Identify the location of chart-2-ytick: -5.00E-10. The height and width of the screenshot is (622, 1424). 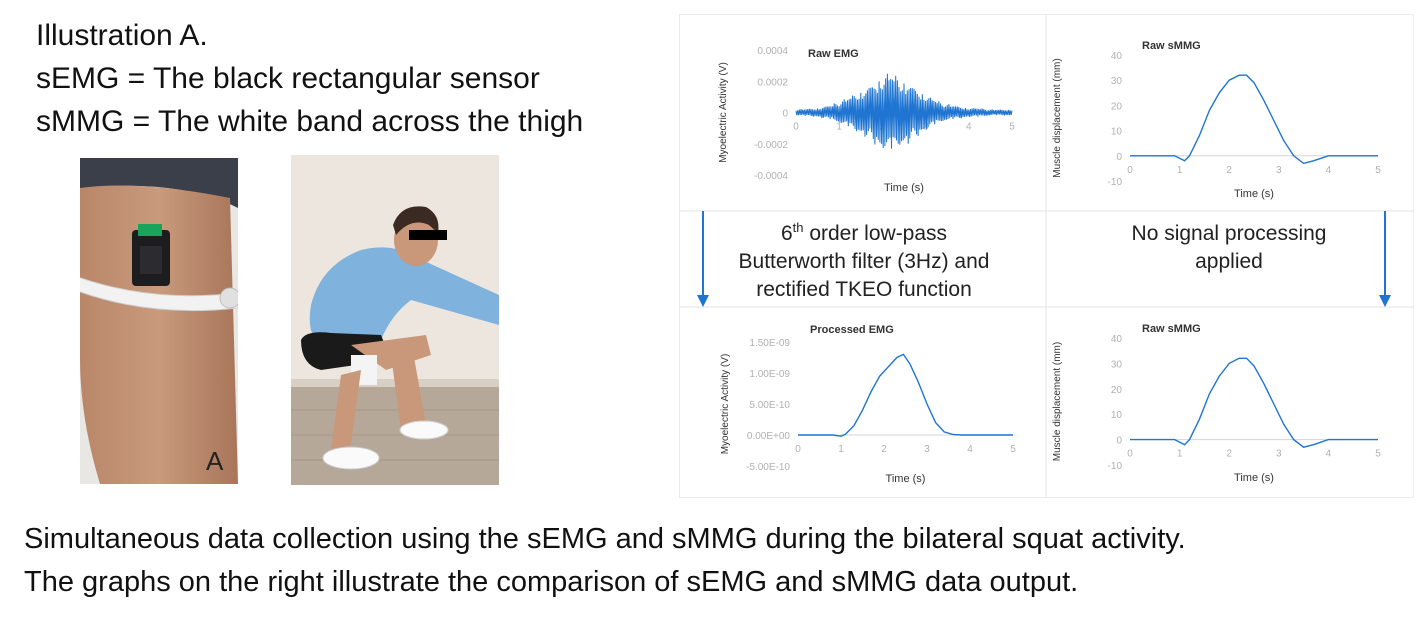
(768, 467).